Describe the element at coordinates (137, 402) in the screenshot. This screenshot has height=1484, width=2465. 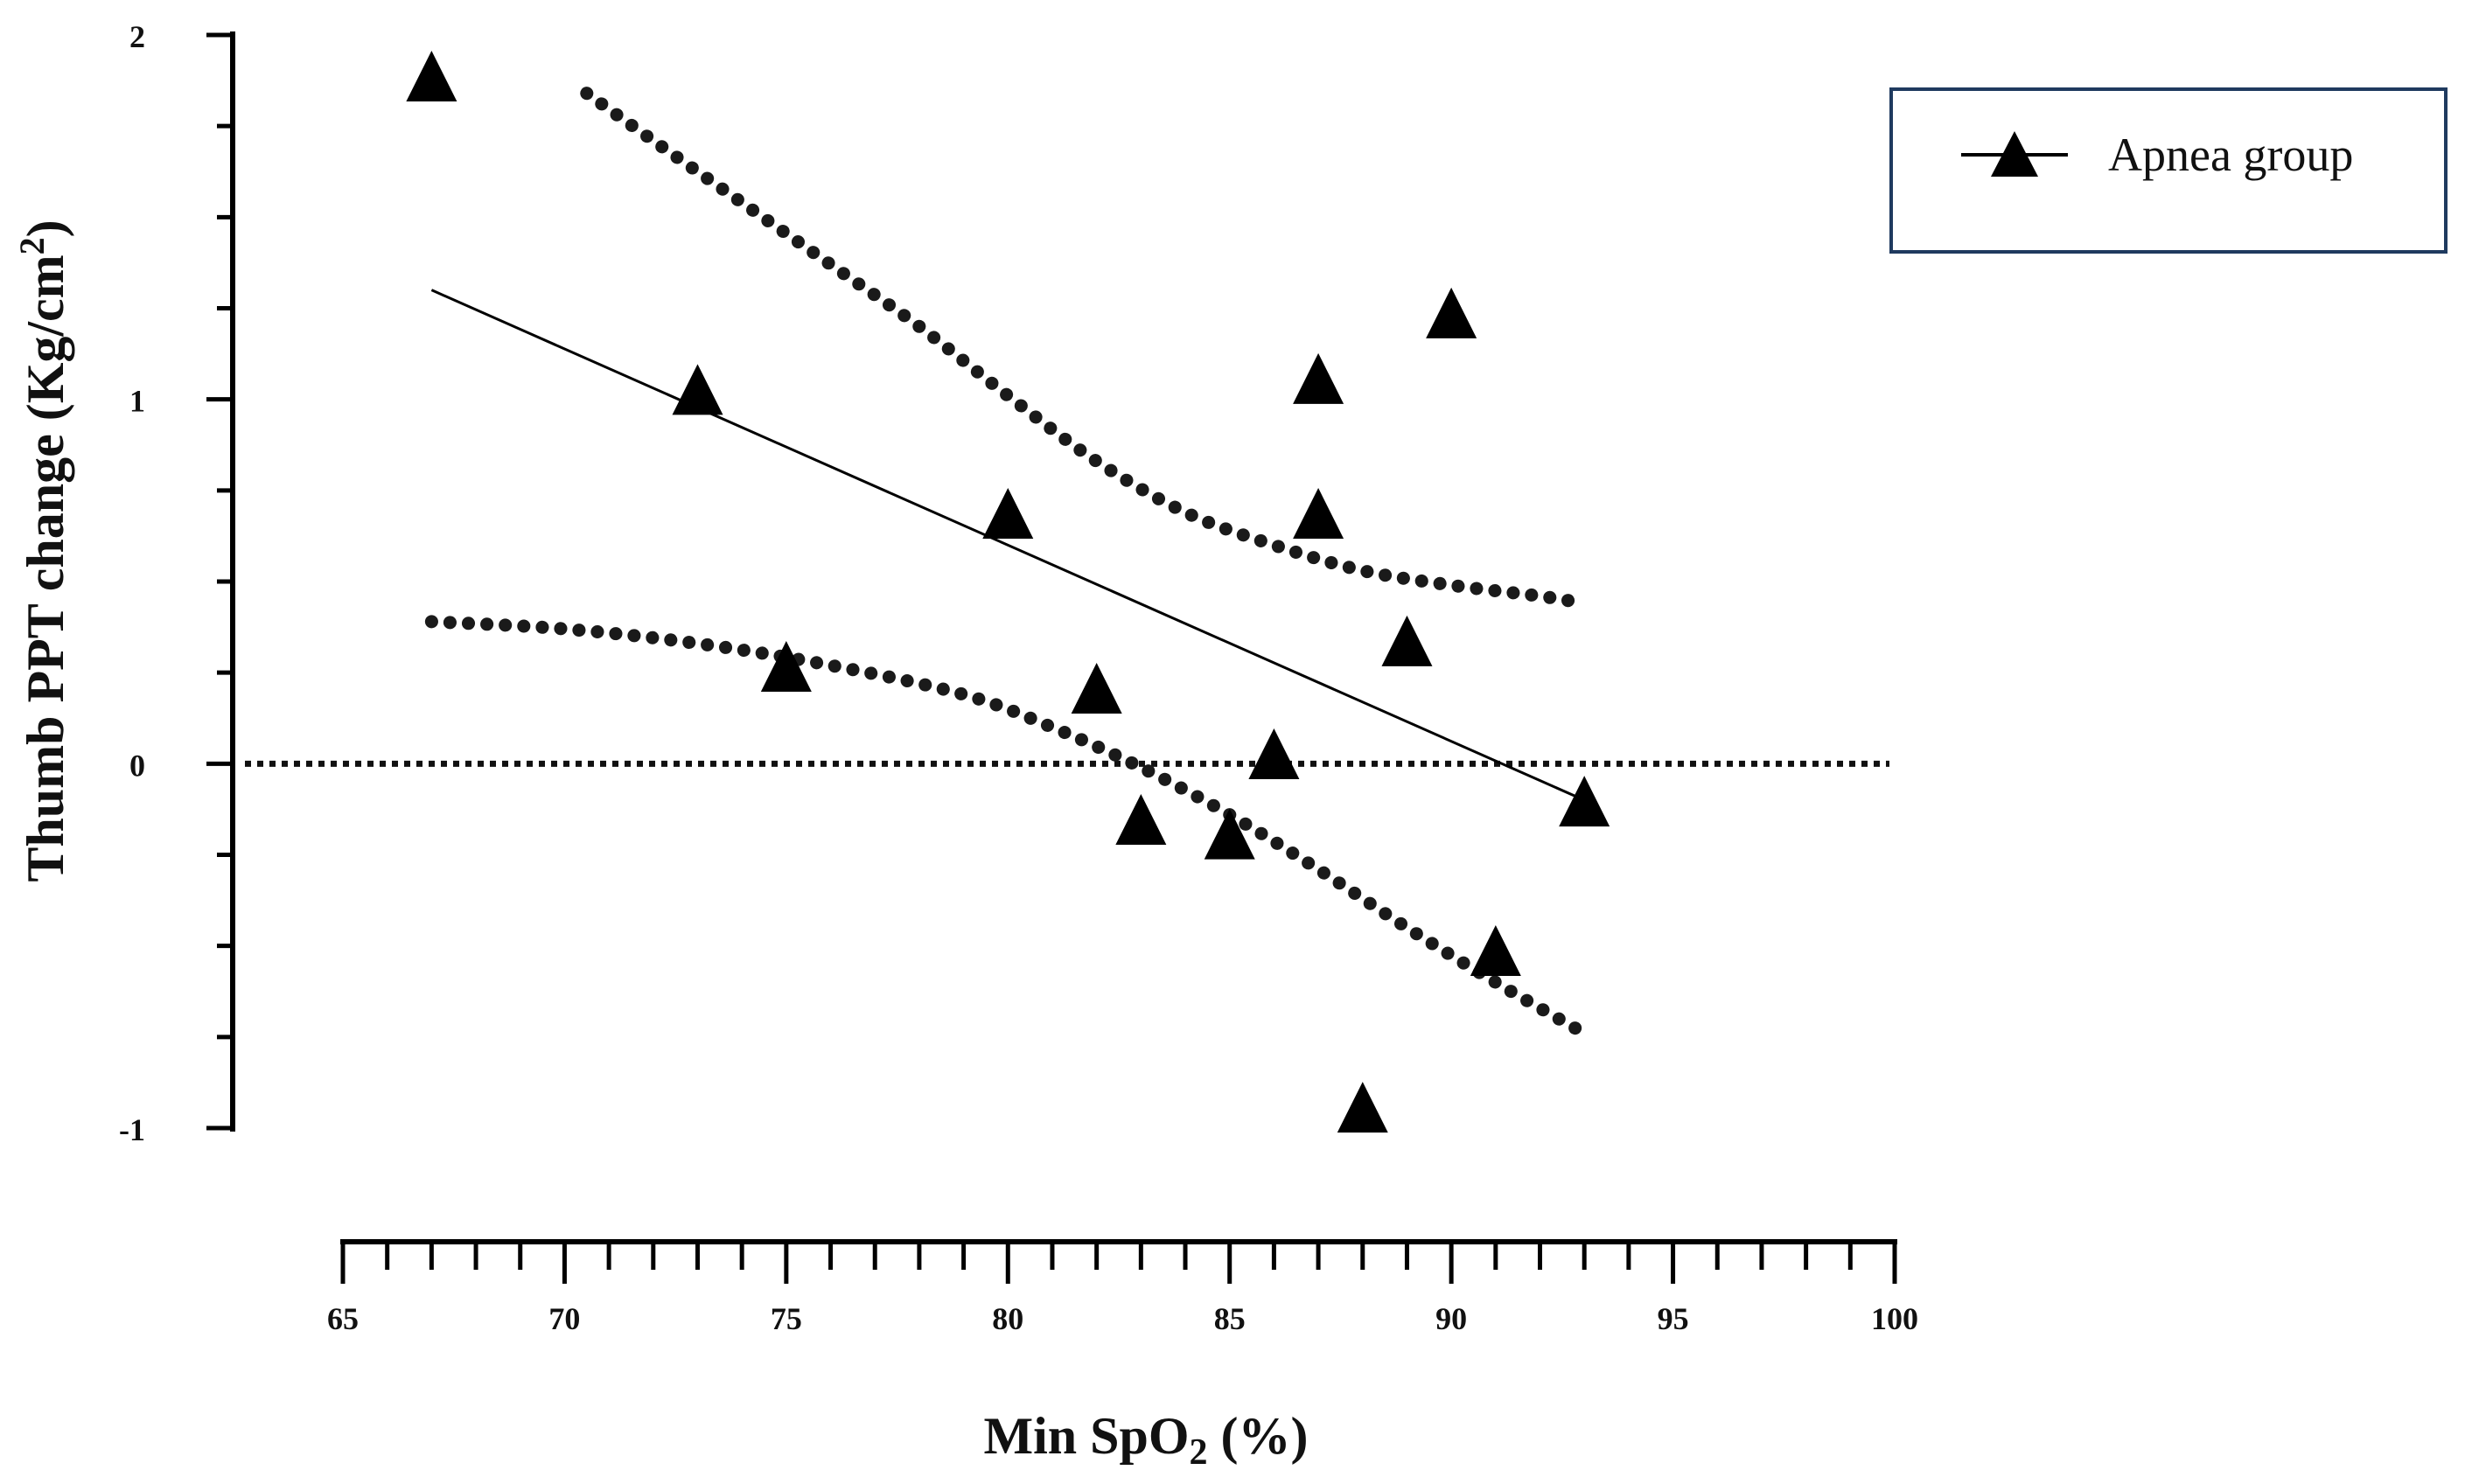
I see `y-tick-label: 1` at that location.